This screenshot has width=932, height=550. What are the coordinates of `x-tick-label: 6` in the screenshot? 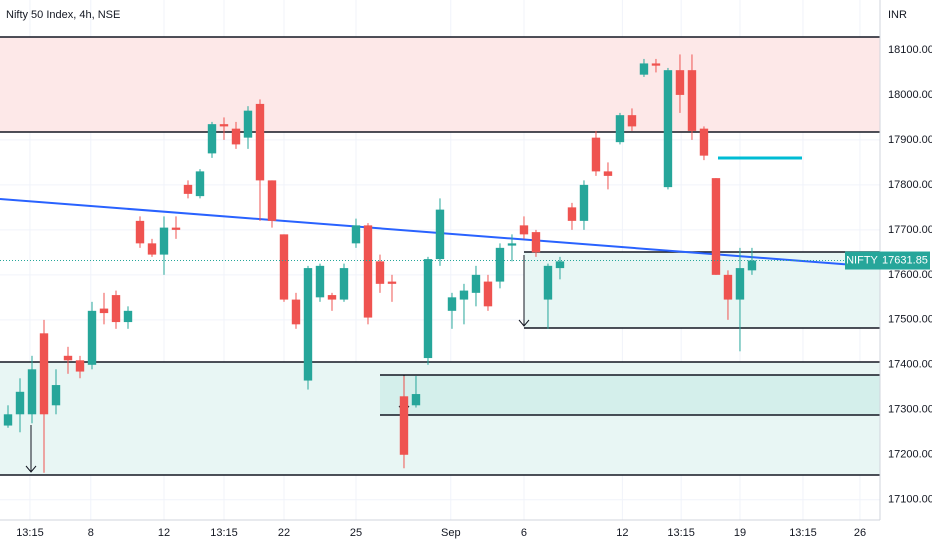 It's located at (524, 533).